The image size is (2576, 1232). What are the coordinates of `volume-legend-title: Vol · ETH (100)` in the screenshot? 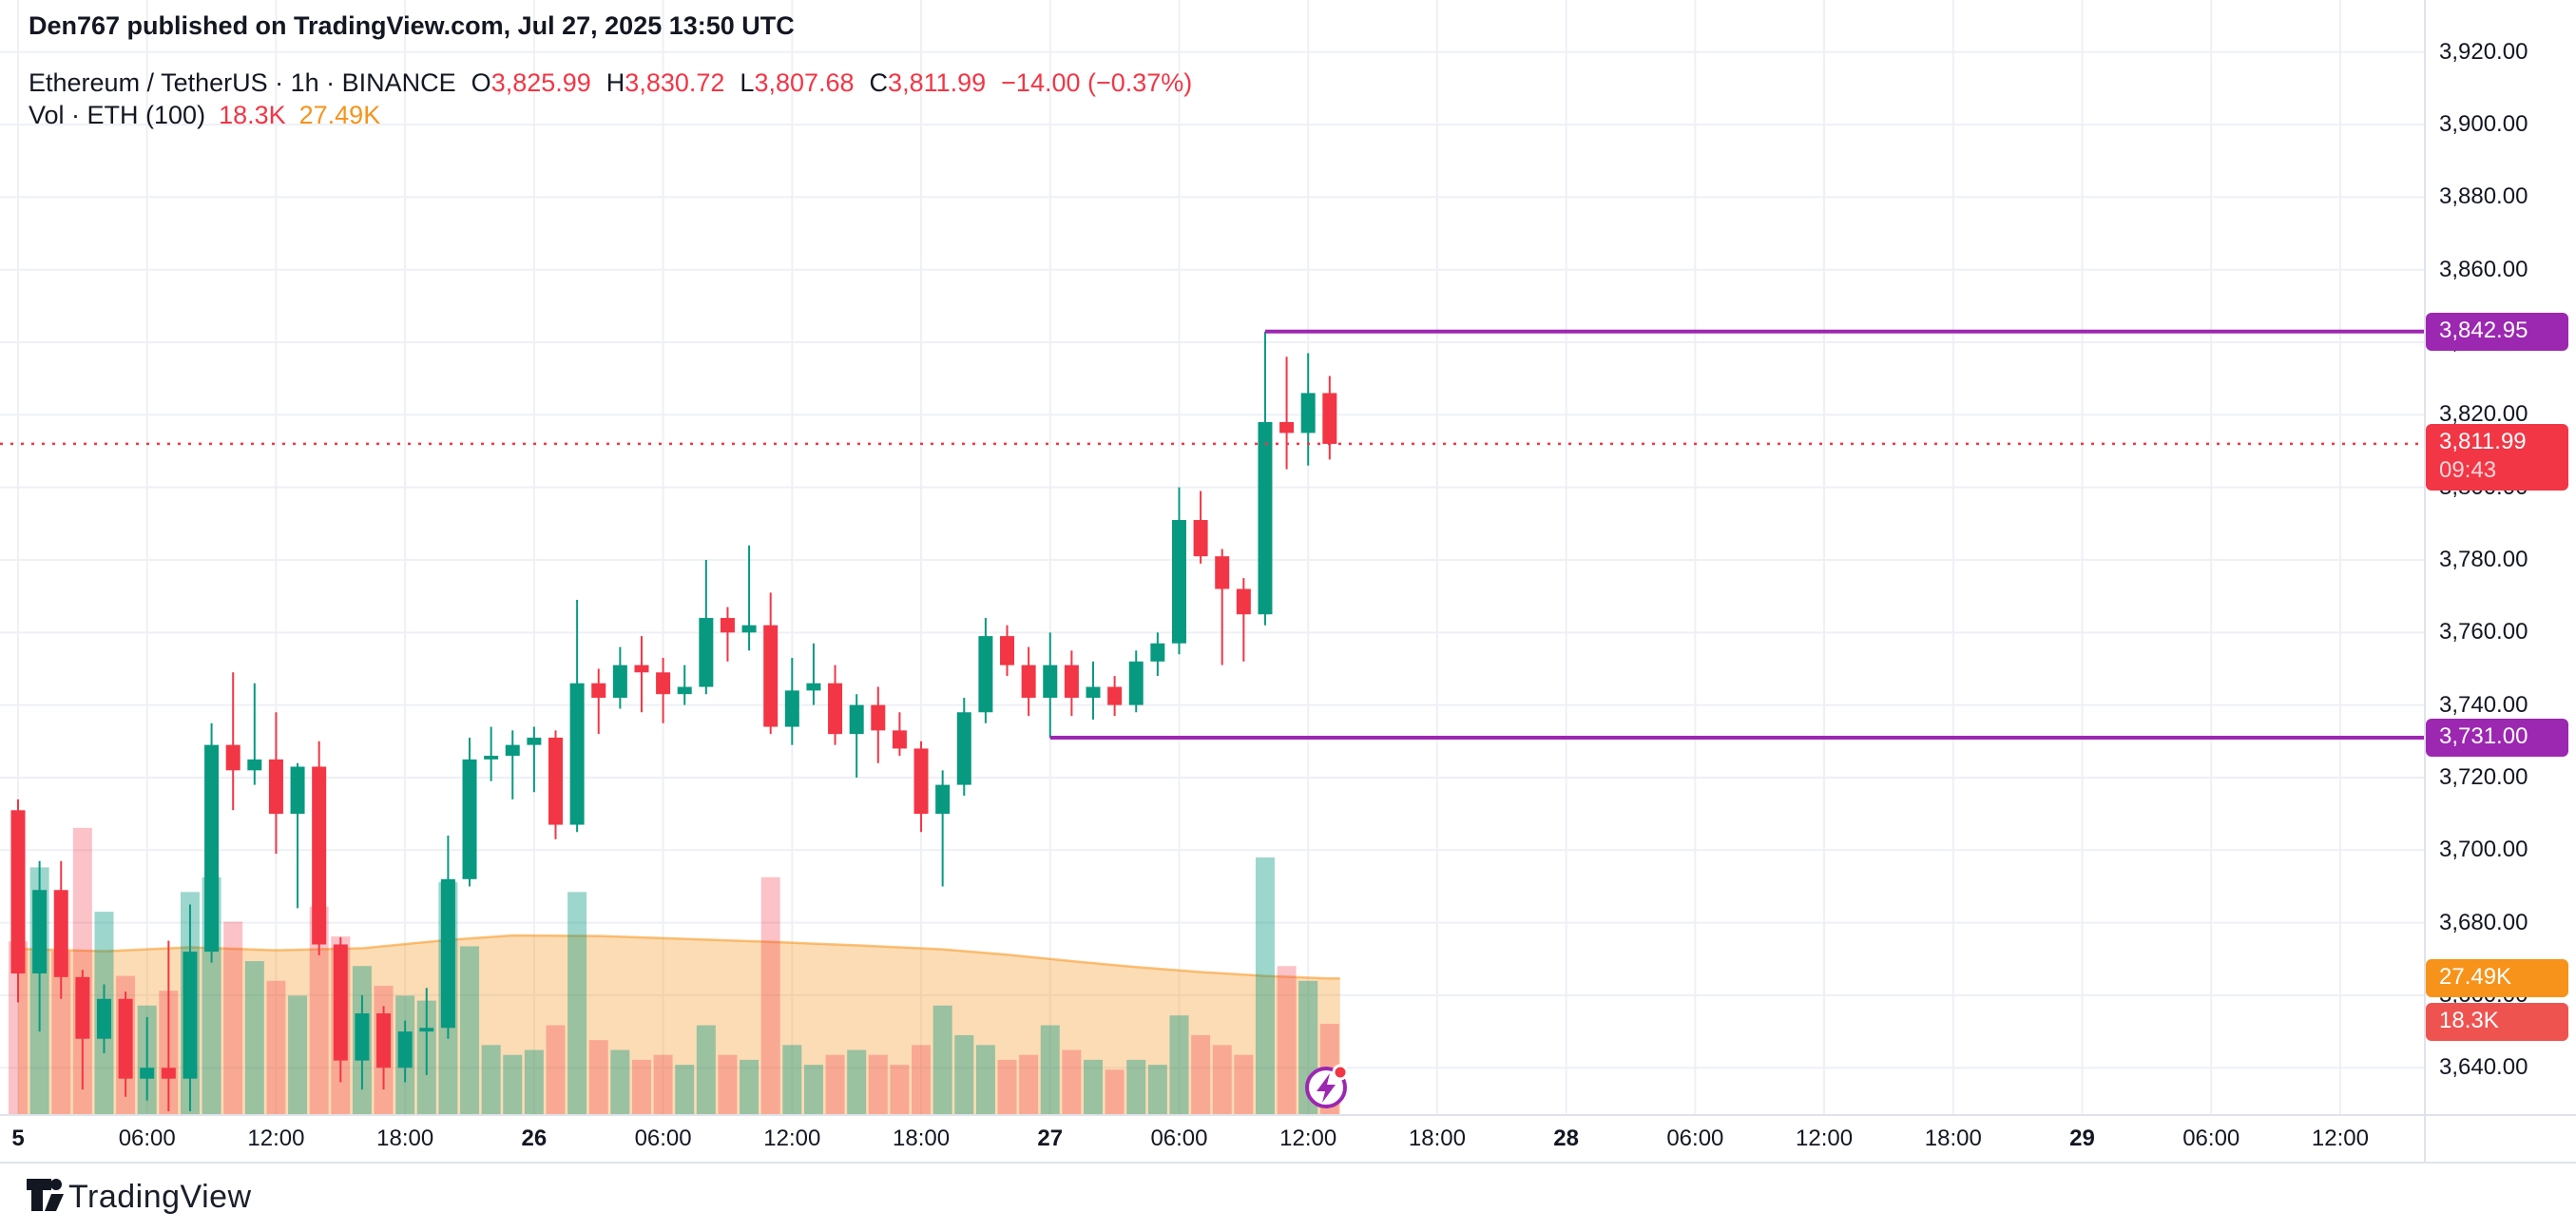 It's located at (118, 115).